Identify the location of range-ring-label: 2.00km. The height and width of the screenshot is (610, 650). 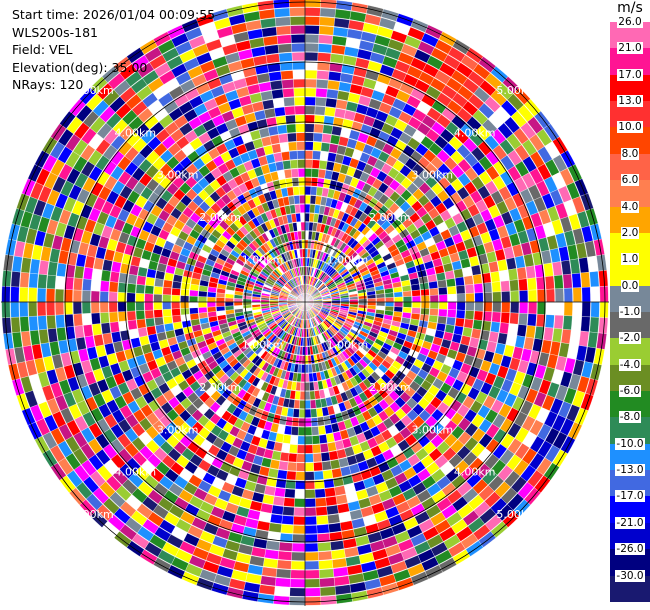
(220, 387).